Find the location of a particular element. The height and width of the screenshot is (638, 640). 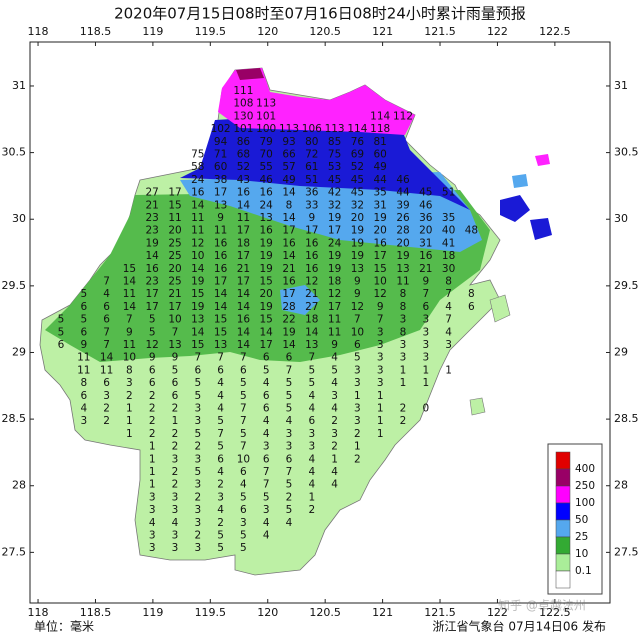

rain-value: 51 is located at coordinates (311, 180).